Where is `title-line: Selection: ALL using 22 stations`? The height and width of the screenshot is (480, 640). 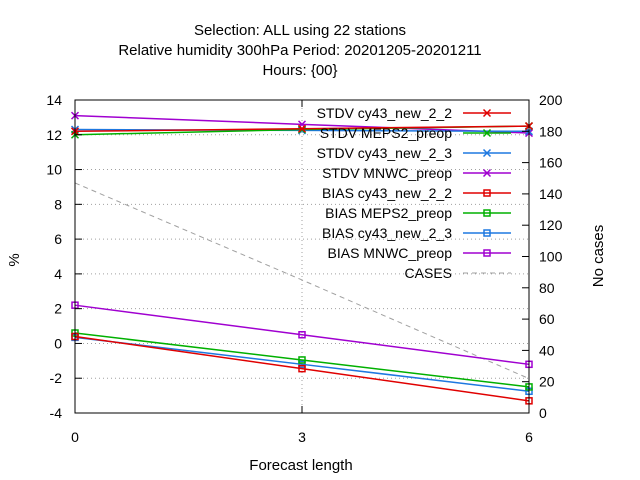
title-line: Selection: ALL using 22 stations is located at coordinates (300, 30).